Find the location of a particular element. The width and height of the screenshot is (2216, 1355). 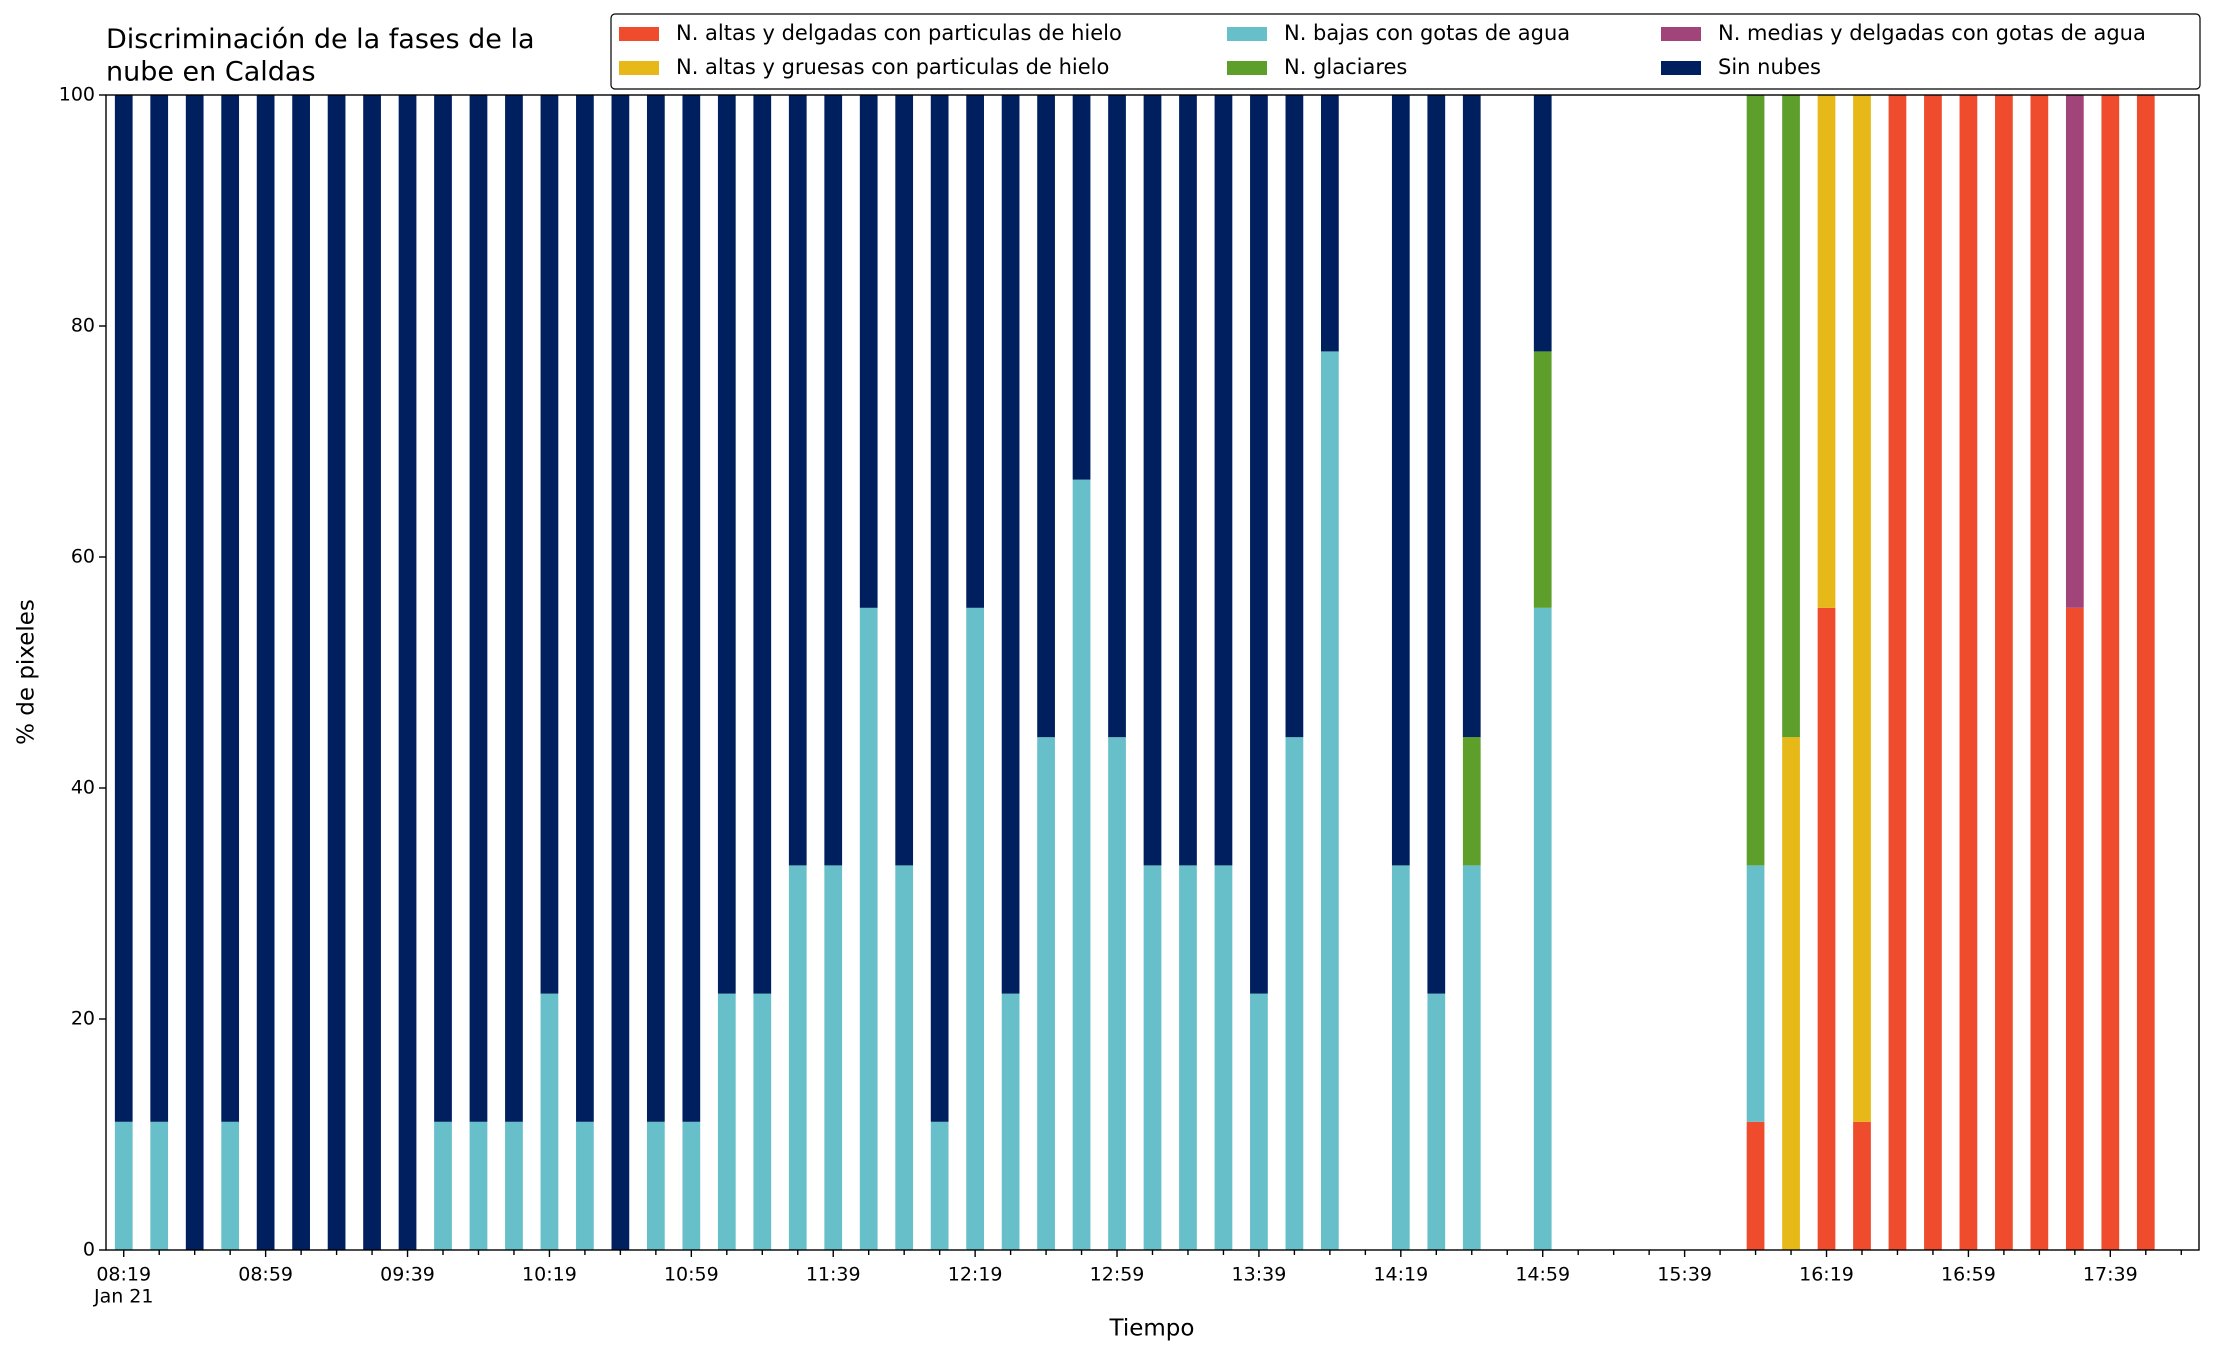

x-tick-label: 12:59 is located at coordinates (1117, 1275).